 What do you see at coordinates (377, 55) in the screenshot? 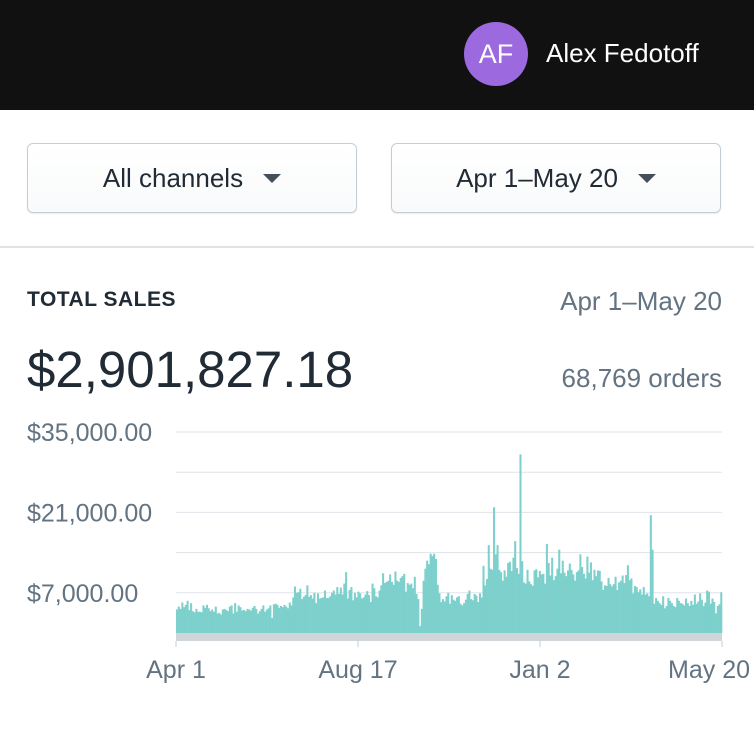
I see `top-bar: AF Alex Fedotoff` at bounding box center [377, 55].